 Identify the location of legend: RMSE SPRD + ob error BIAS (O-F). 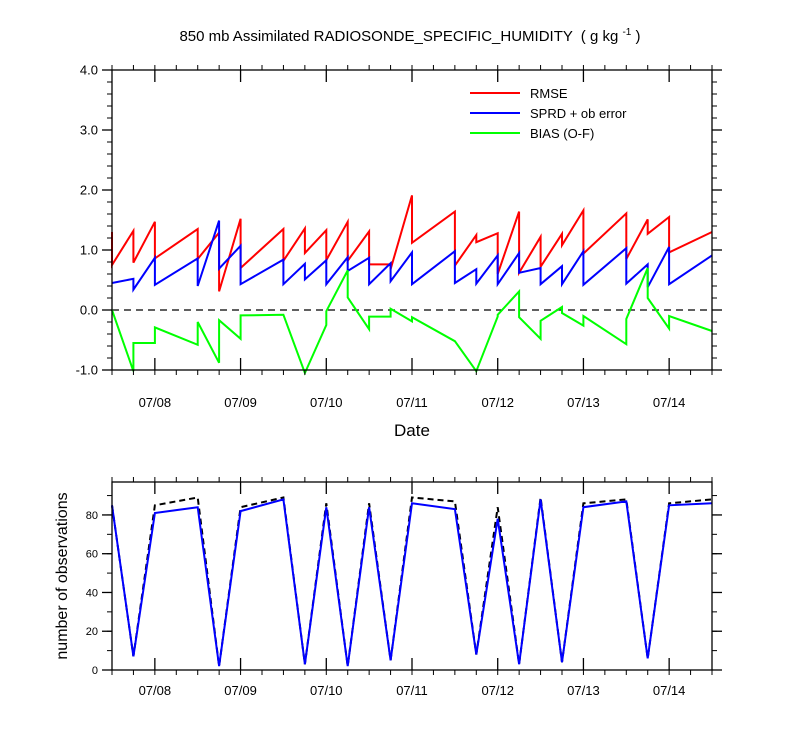
(548, 113).